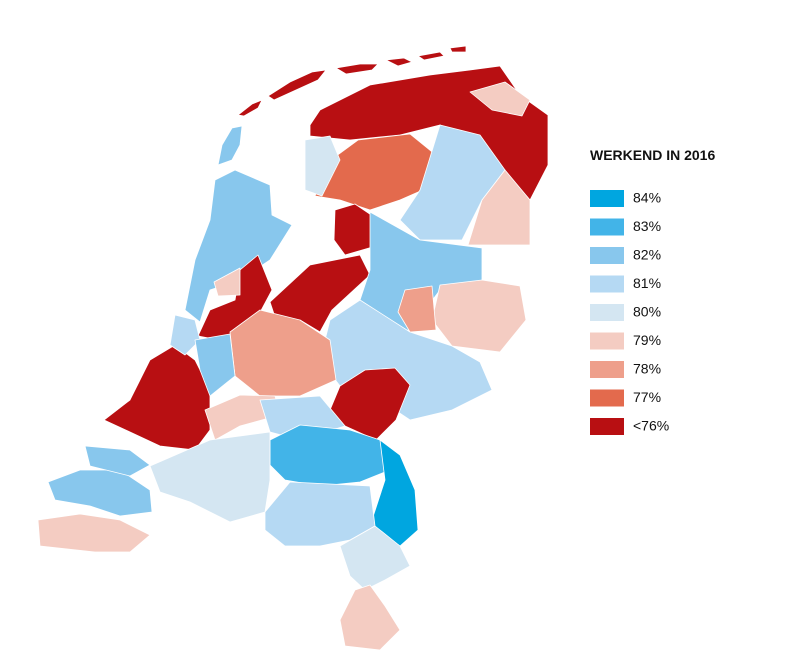 The width and height of the screenshot is (801, 670). I want to click on legend-label: 77%, so click(647, 397).